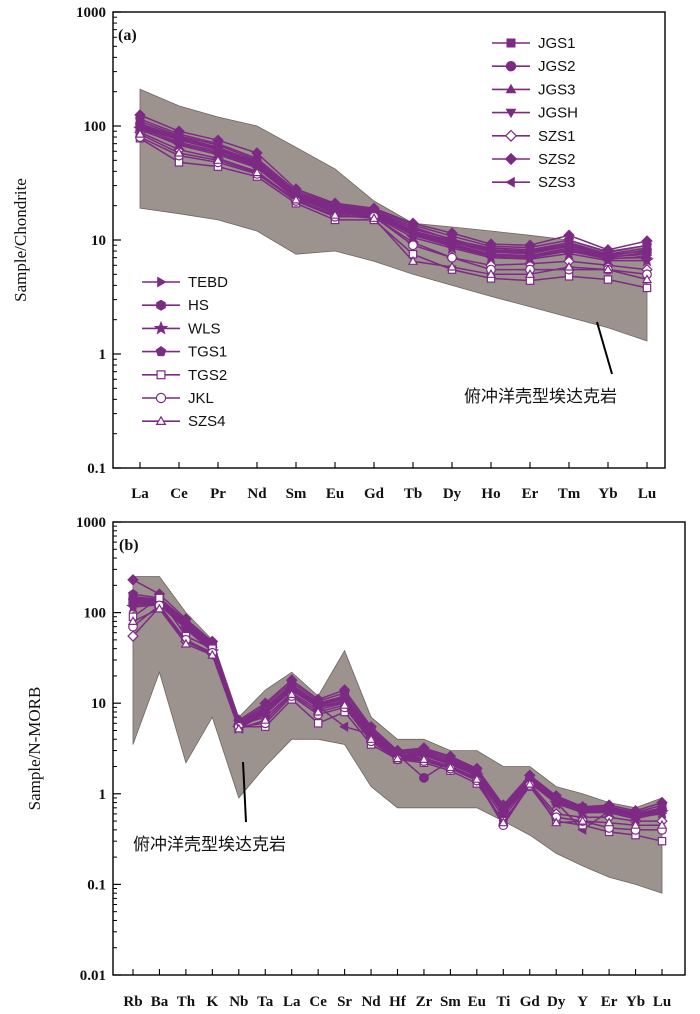 The width and height of the screenshot is (700, 1014). What do you see at coordinates (318, 701) in the screenshot?
I see `point-tgs1-ce` at bounding box center [318, 701].